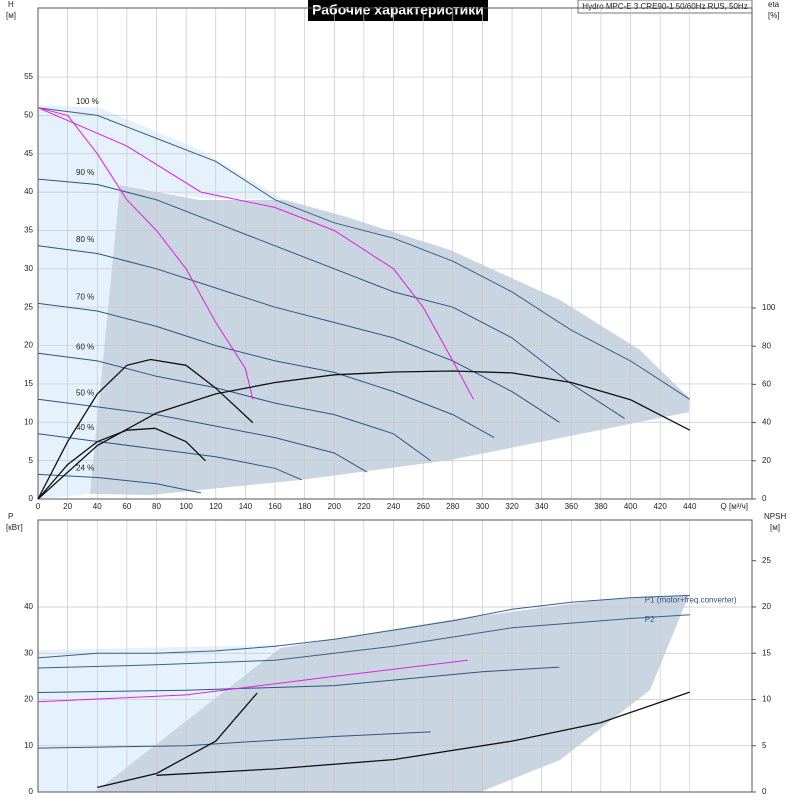 The image size is (800, 805). I want to click on y2-tick-label: 80, so click(766, 345).